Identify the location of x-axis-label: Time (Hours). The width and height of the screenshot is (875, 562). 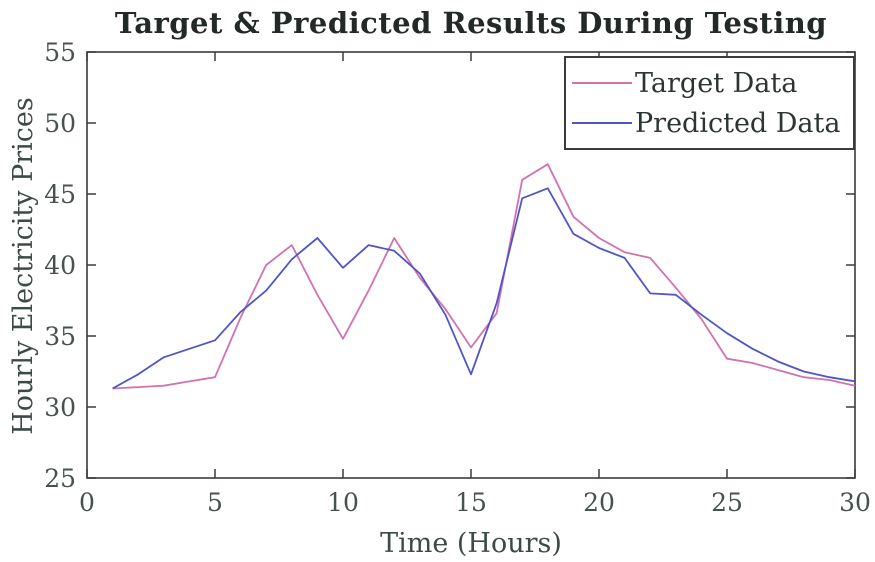
(471, 543).